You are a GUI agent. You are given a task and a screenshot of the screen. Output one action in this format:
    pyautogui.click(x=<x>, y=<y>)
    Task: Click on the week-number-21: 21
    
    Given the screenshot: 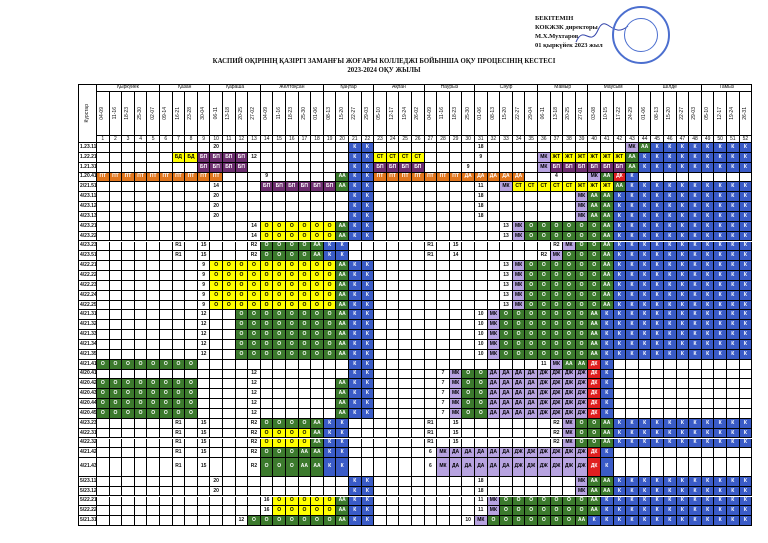 What is the action you would take?
    pyautogui.click(x=355, y=139)
    